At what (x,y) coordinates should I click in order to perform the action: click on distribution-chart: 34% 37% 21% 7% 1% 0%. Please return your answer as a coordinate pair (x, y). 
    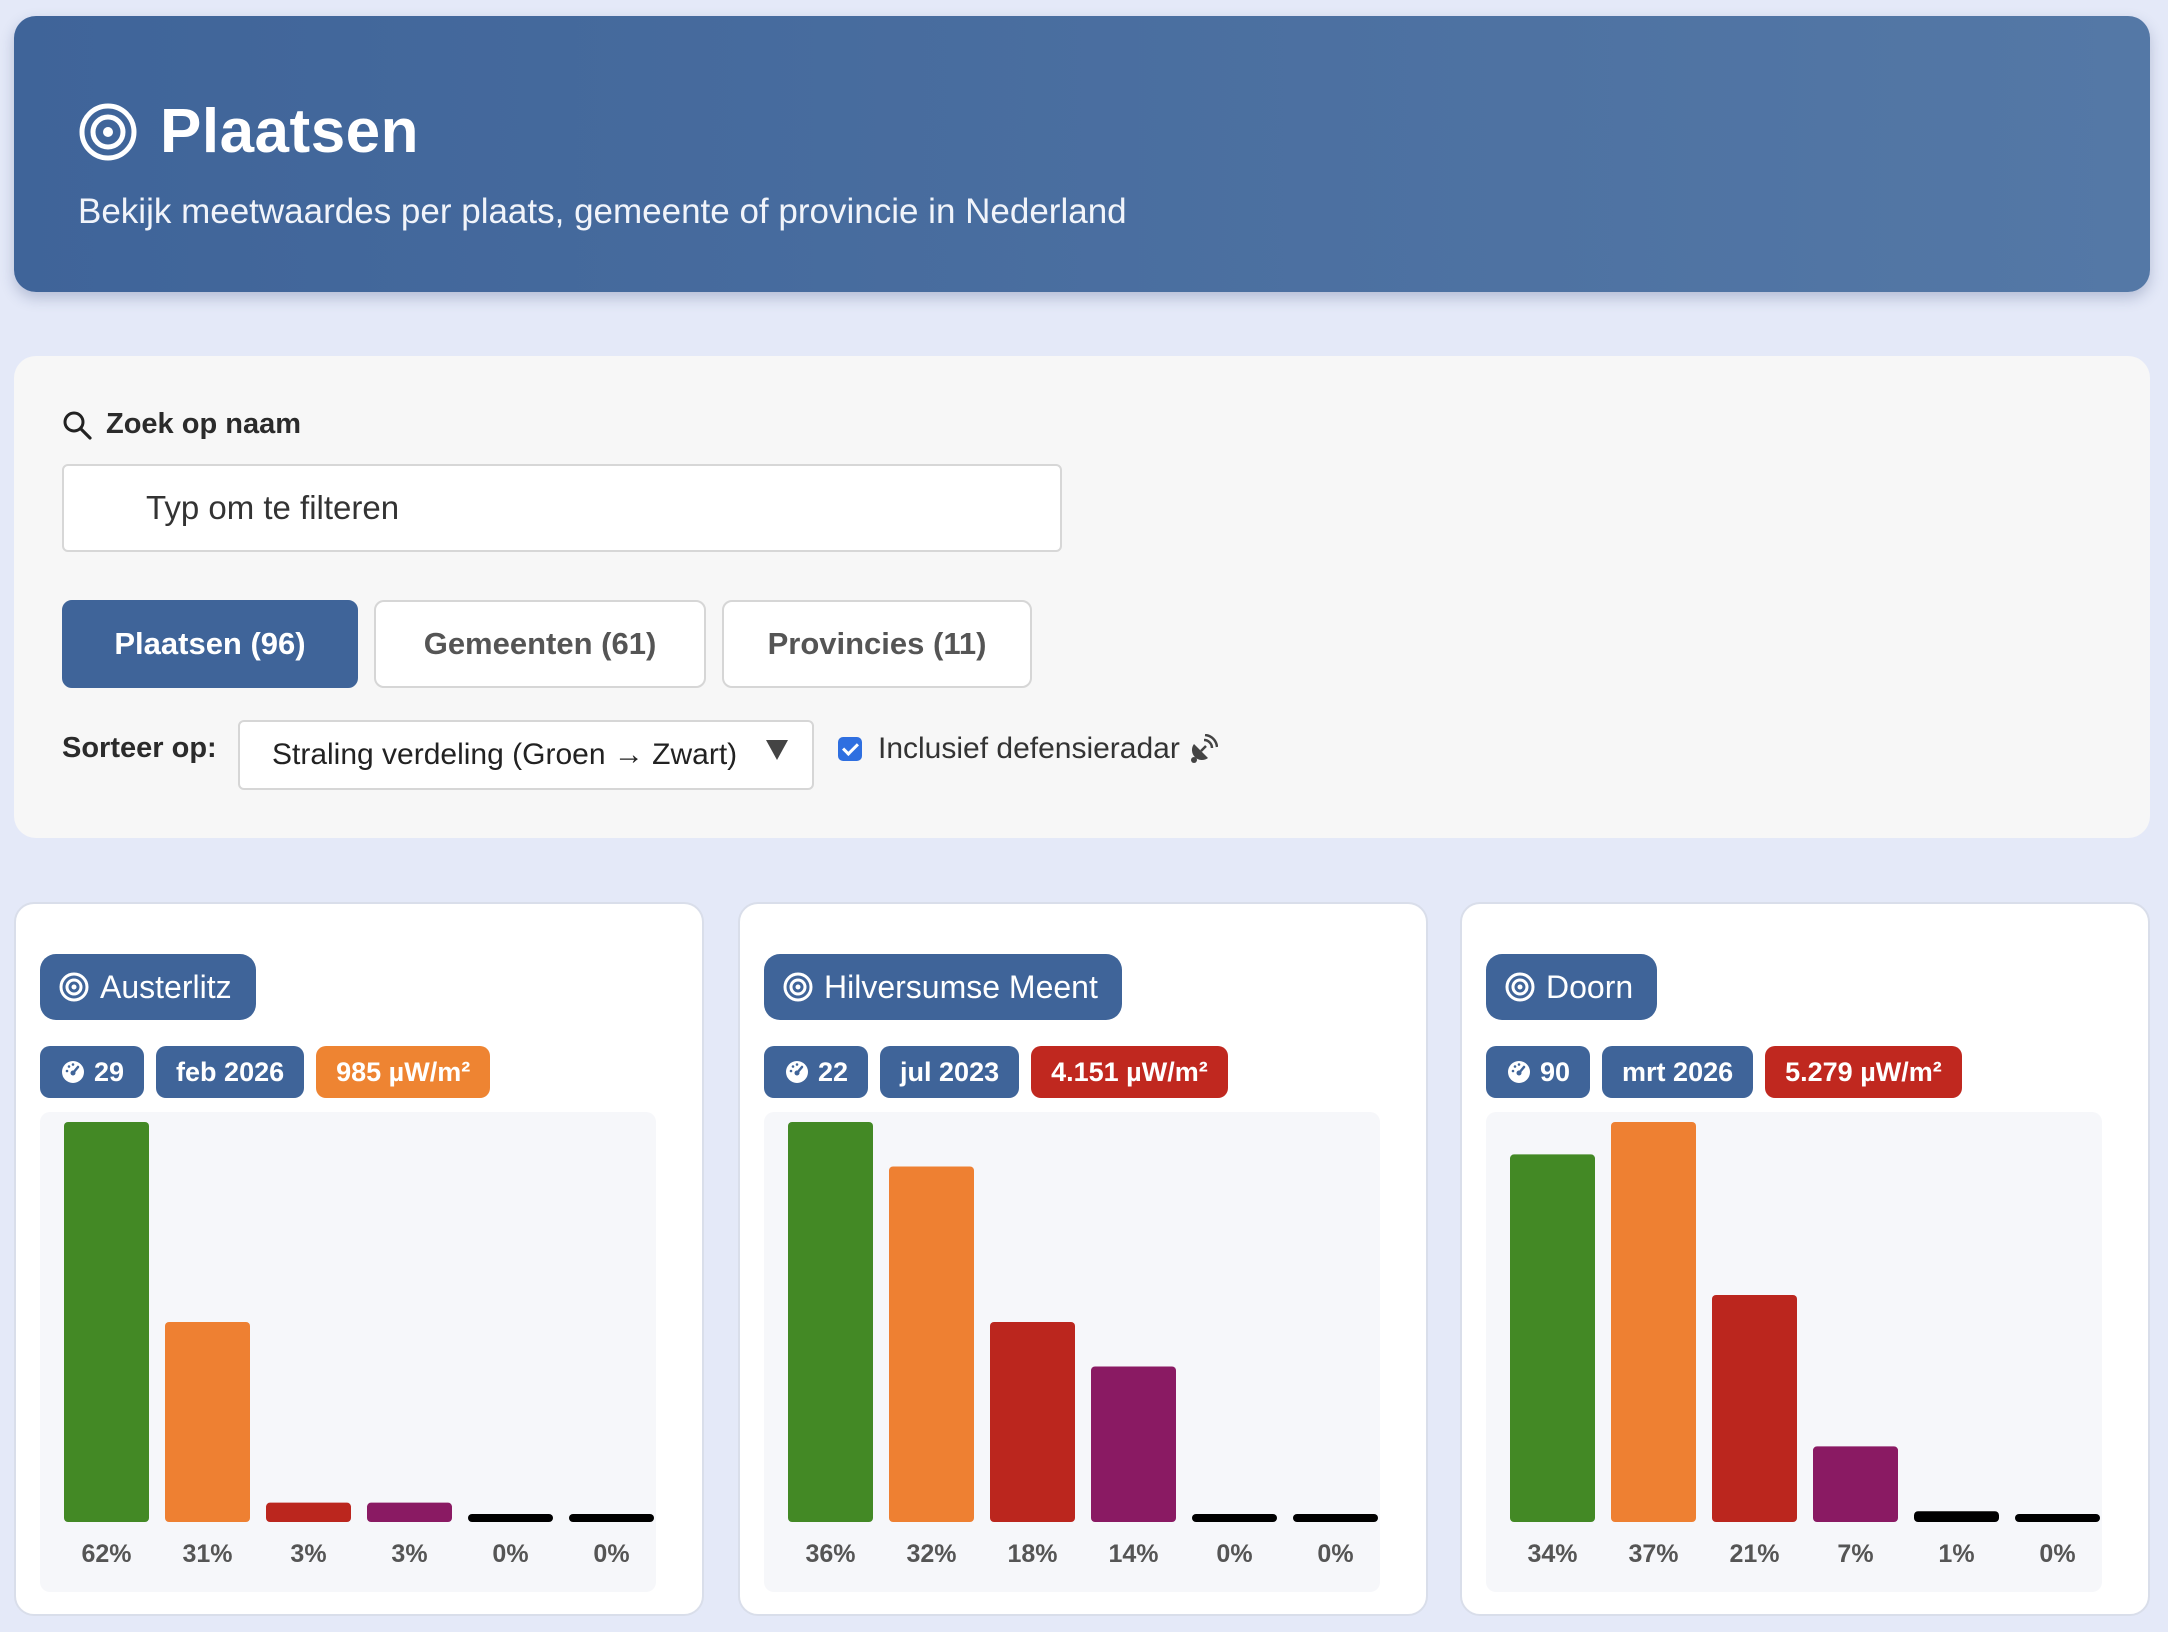
    Looking at the image, I should click on (1794, 1352).